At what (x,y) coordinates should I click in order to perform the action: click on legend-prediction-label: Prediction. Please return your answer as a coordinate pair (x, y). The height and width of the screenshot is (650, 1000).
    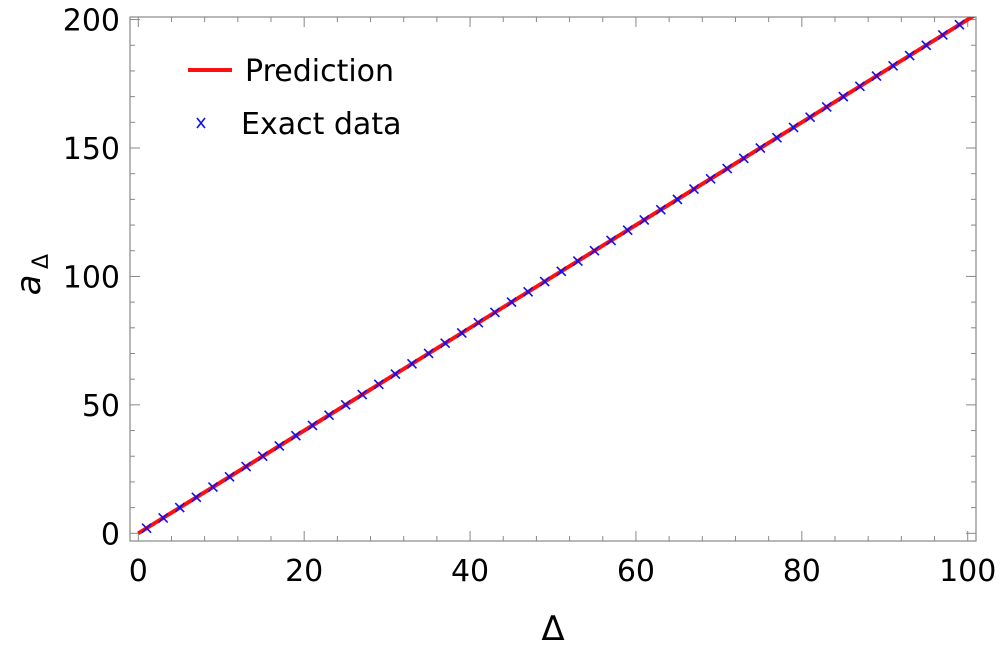
    Looking at the image, I should click on (319, 71).